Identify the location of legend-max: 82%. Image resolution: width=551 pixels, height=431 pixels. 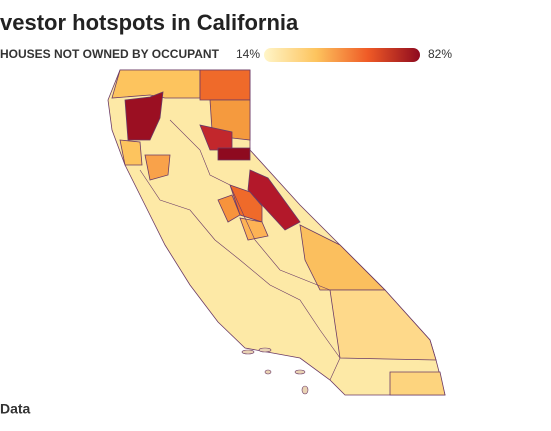
(440, 54).